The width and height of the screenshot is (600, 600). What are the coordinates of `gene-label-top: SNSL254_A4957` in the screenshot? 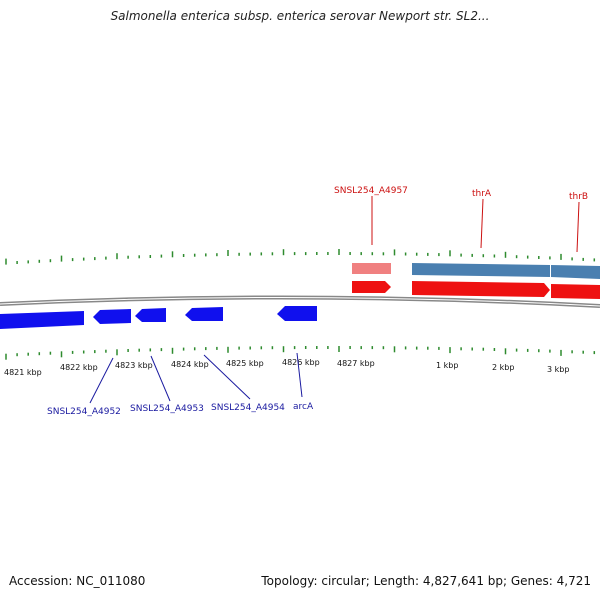 It's located at (371, 215).